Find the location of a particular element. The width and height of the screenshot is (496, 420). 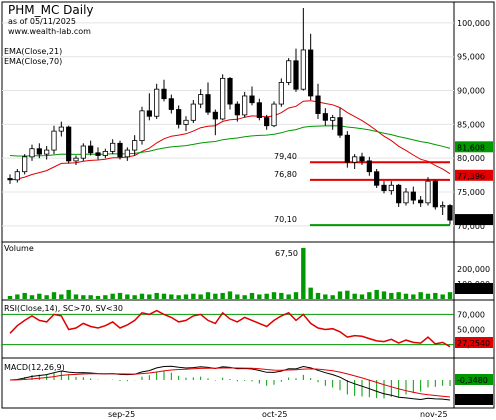

rsi-line is located at coordinates (228, 328).